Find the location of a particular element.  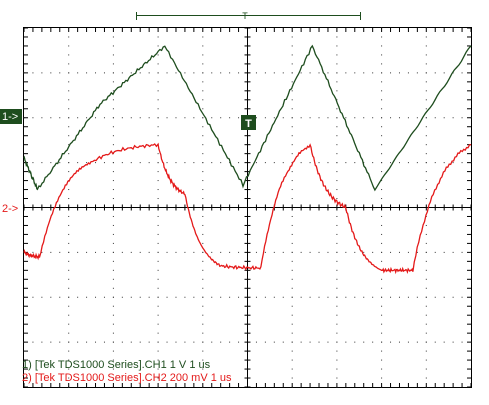

trigger-position-marker: T is located at coordinates (245, 16).